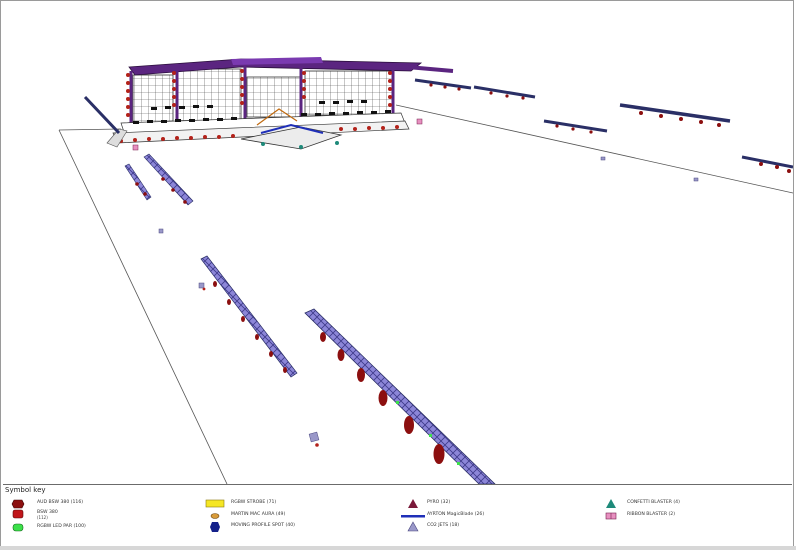  What do you see at coordinates (25, 490) in the screenshot?
I see `symbol-key-title: Symbol key` at bounding box center [25, 490].